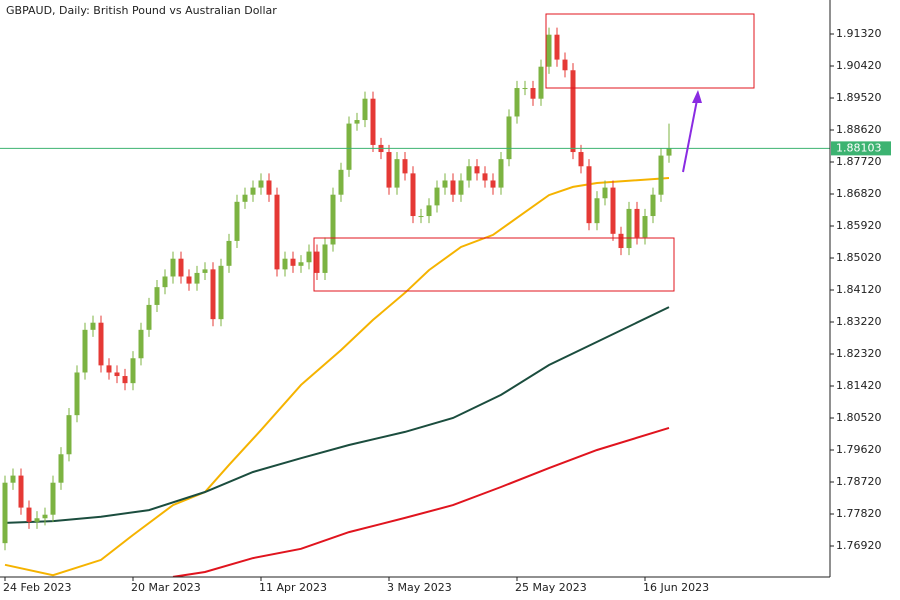 The width and height of the screenshot is (900, 600). What do you see at coordinates (859, 545) in the screenshot?
I see `y-tick-label: 1.76920` at bounding box center [859, 545].